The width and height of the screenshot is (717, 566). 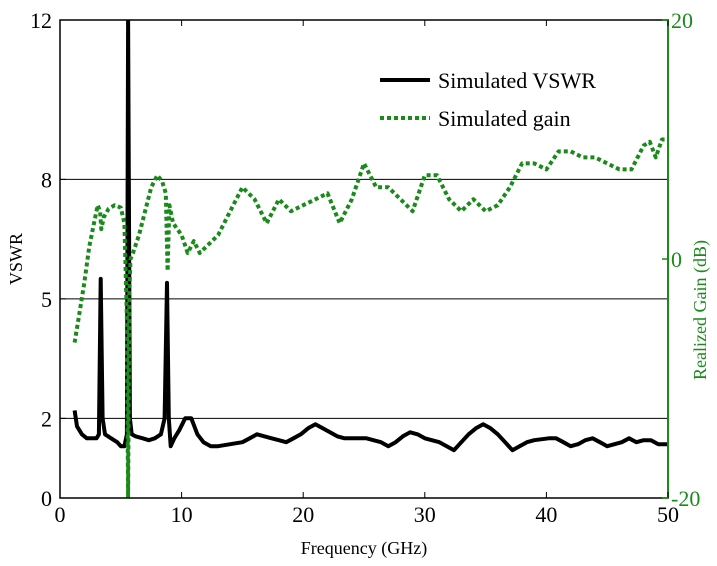 What do you see at coordinates (676, 259) in the screenshot?
I see `y2-tick-label-1: 0` at bounding box center [676, 259].